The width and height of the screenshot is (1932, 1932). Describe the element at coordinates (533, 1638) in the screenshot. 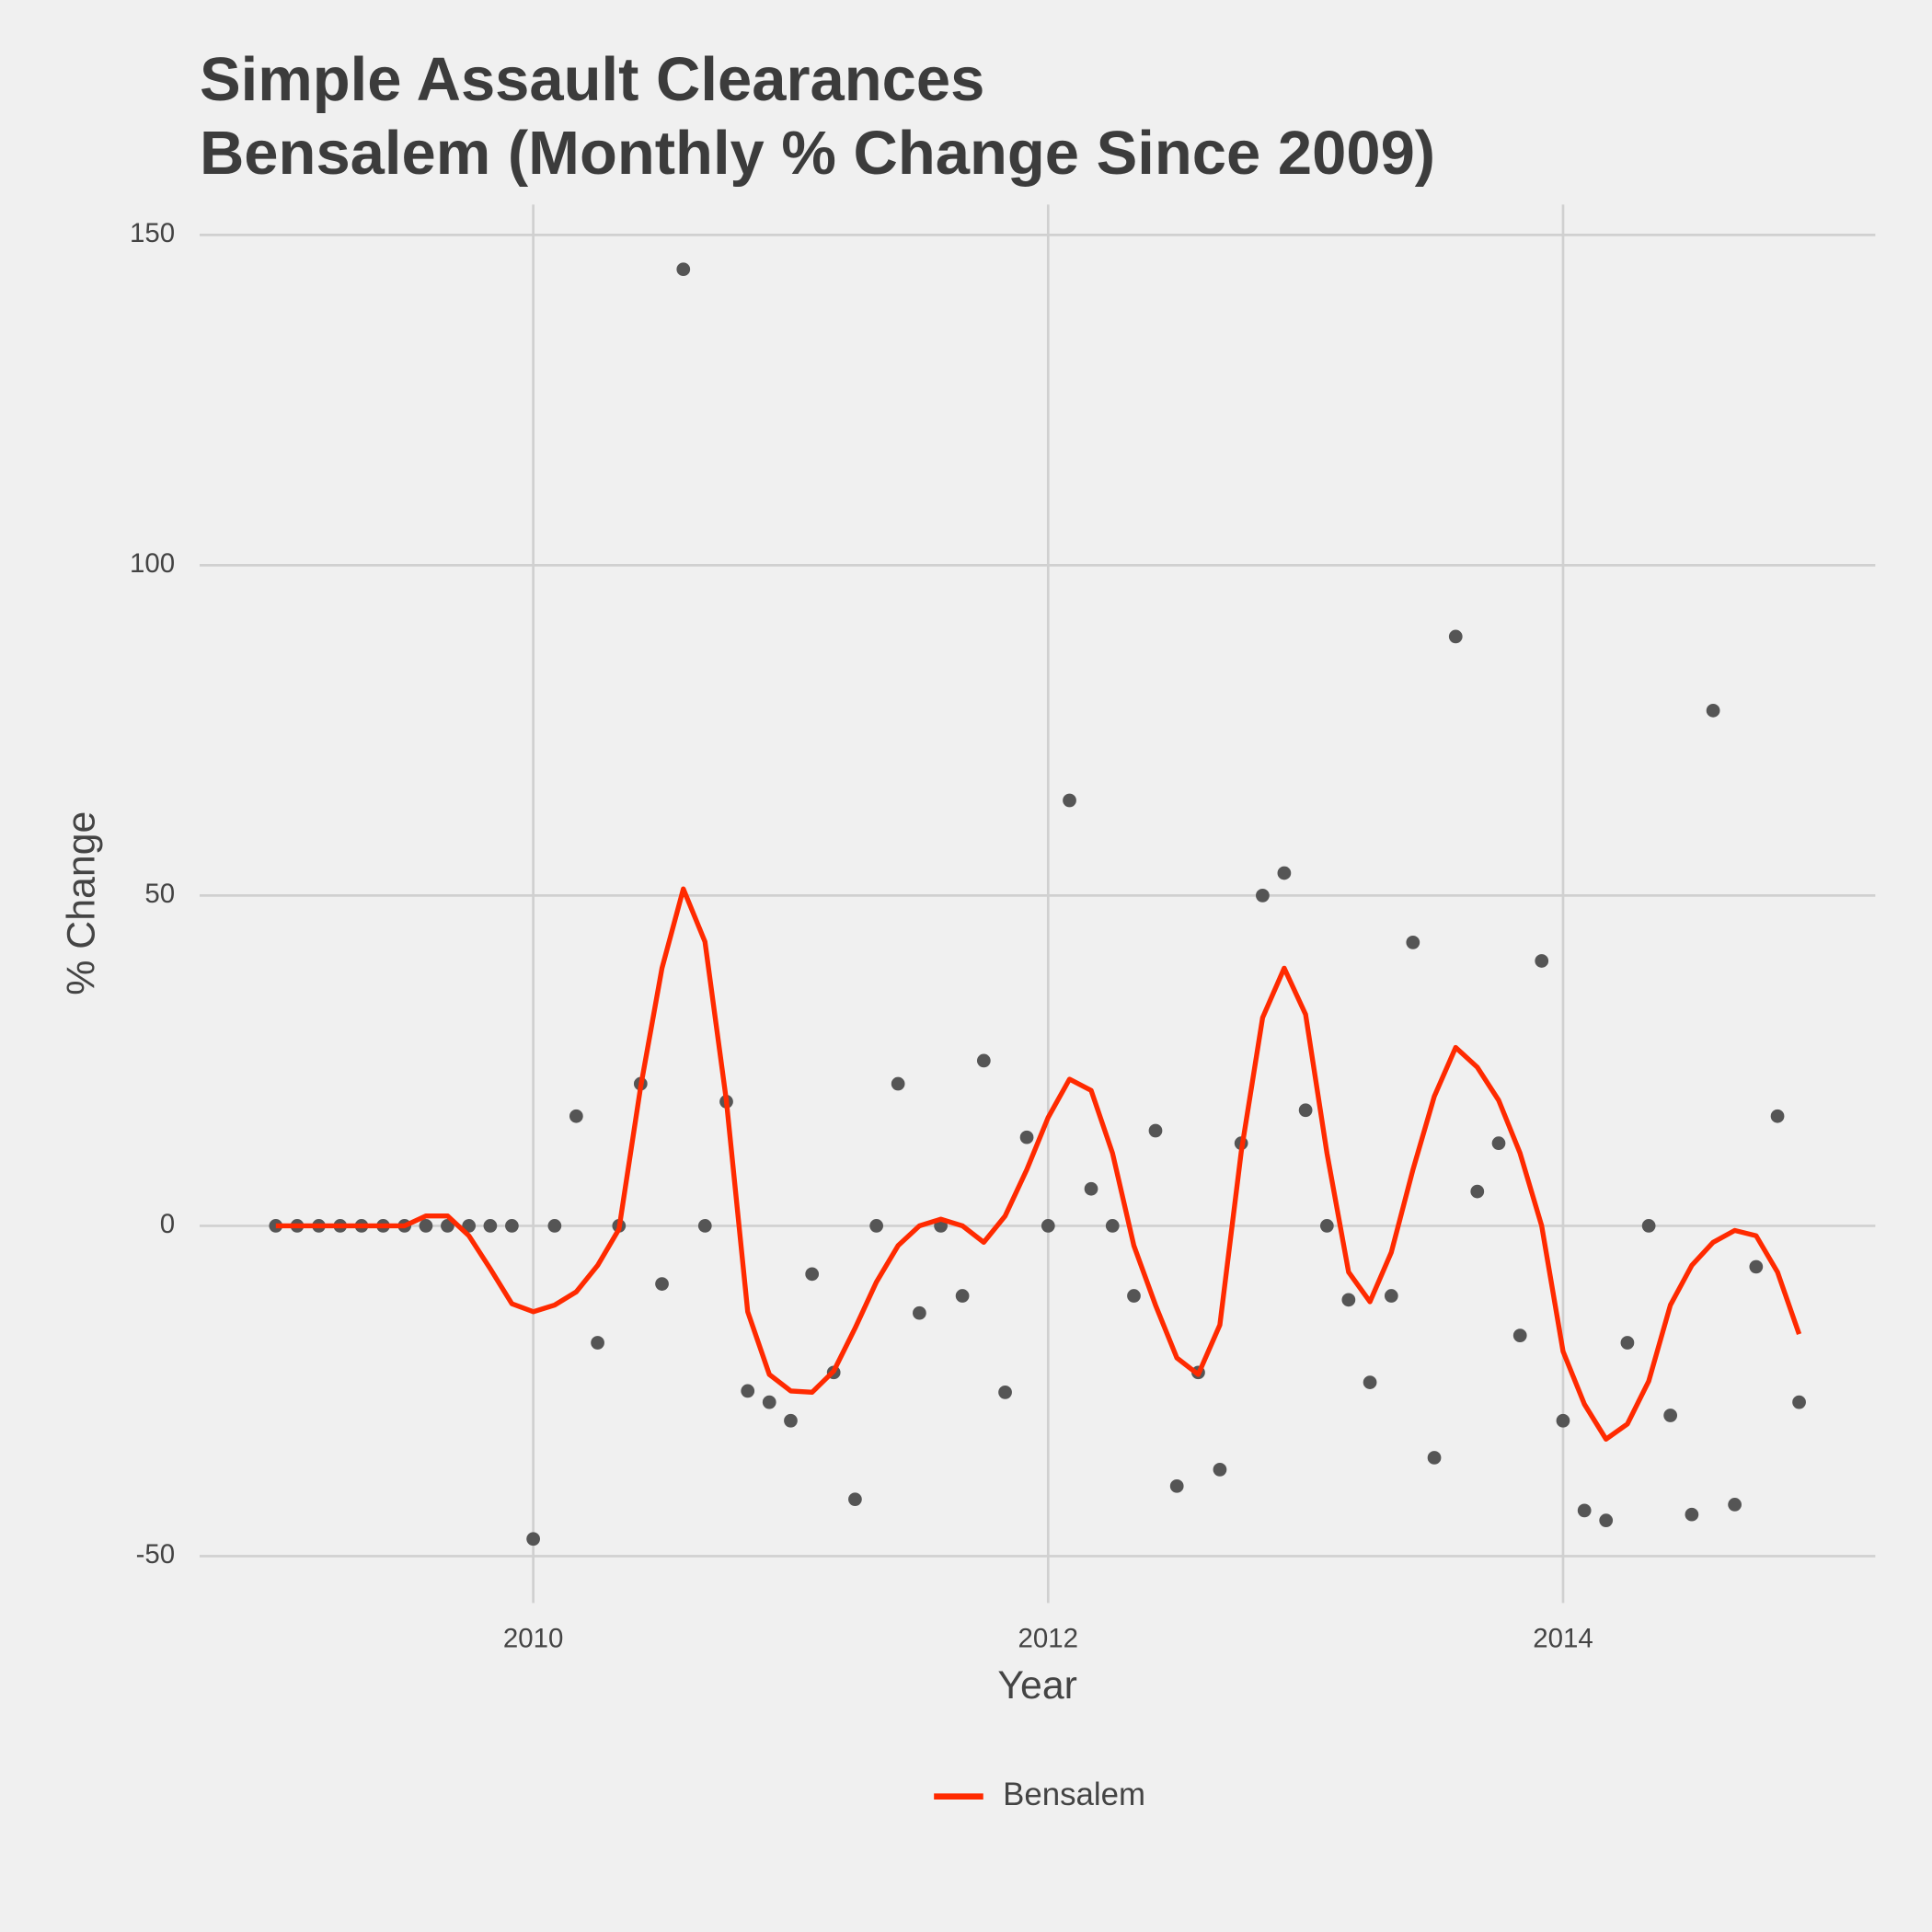

I see `x-tick-label: 2010` at that location.